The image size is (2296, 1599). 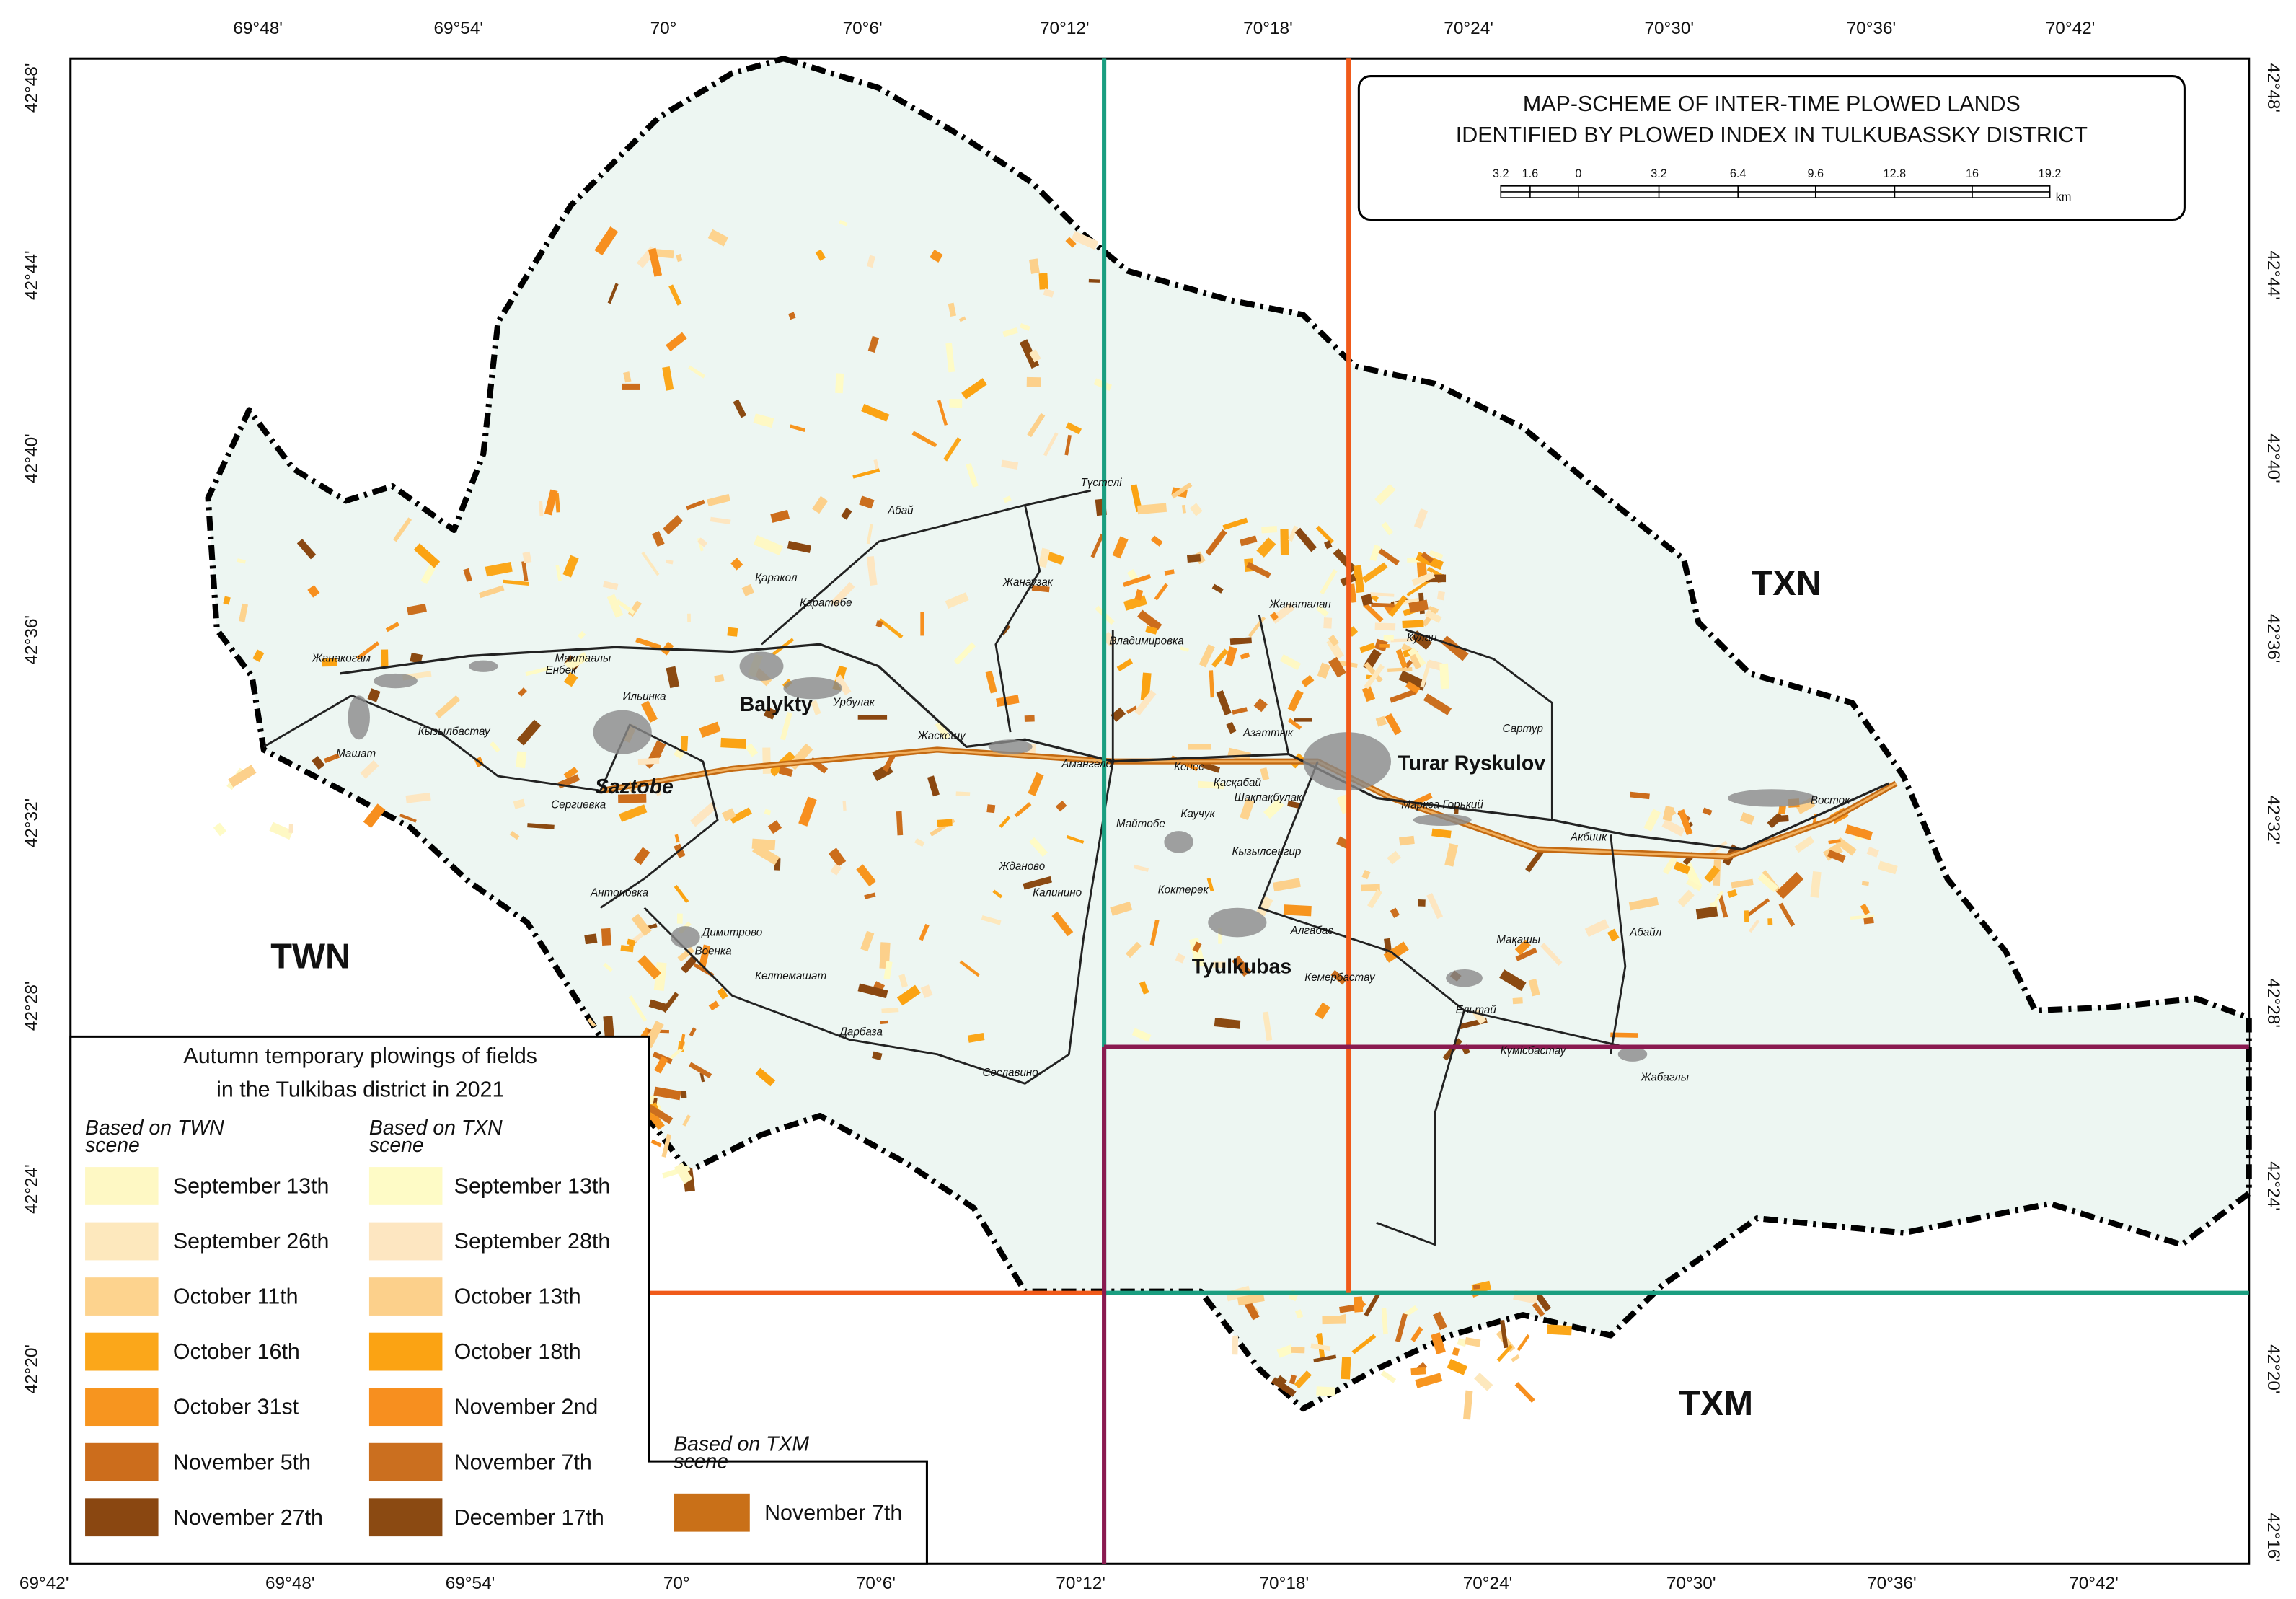 What do you see at coordinates (1442, 805) in the screenshot?
I see `village-label: Маркса Горький` at bounding box center [1442, 805].